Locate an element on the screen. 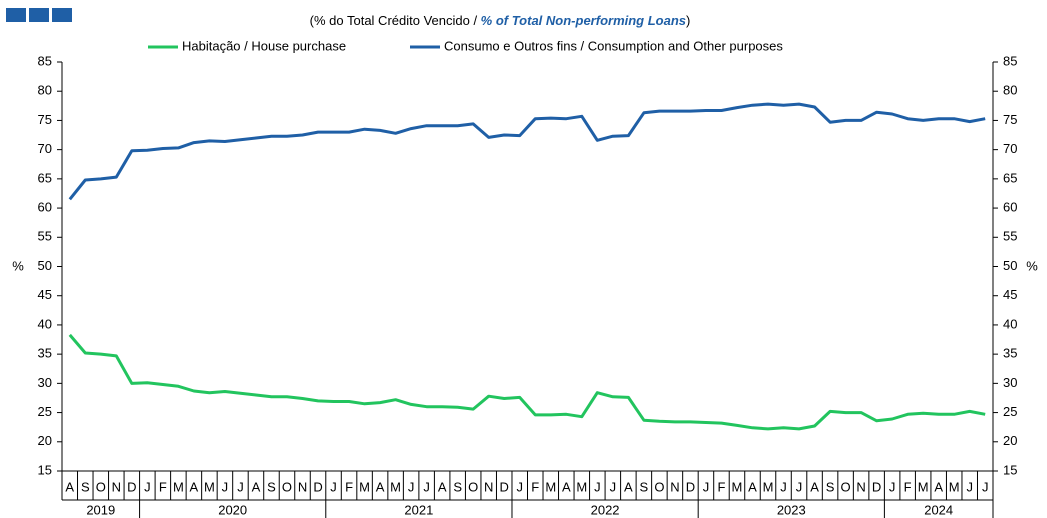  x-group-label: 2019 is located at coordinates (100, 509).